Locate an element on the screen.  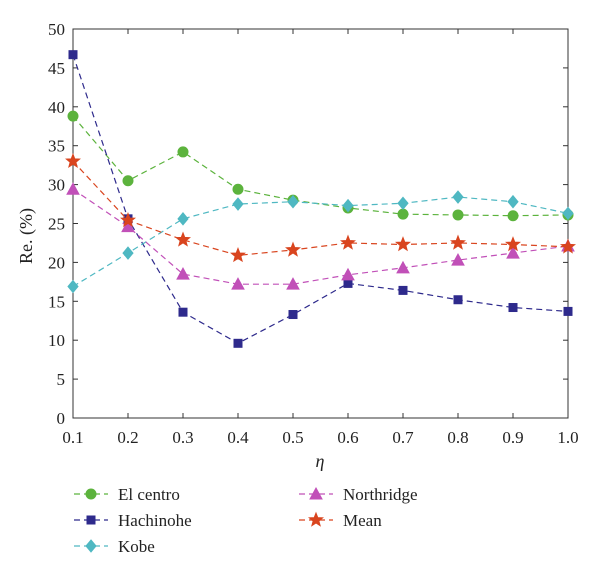
y-tick-label: 35 is located at coordinates (56, 146).